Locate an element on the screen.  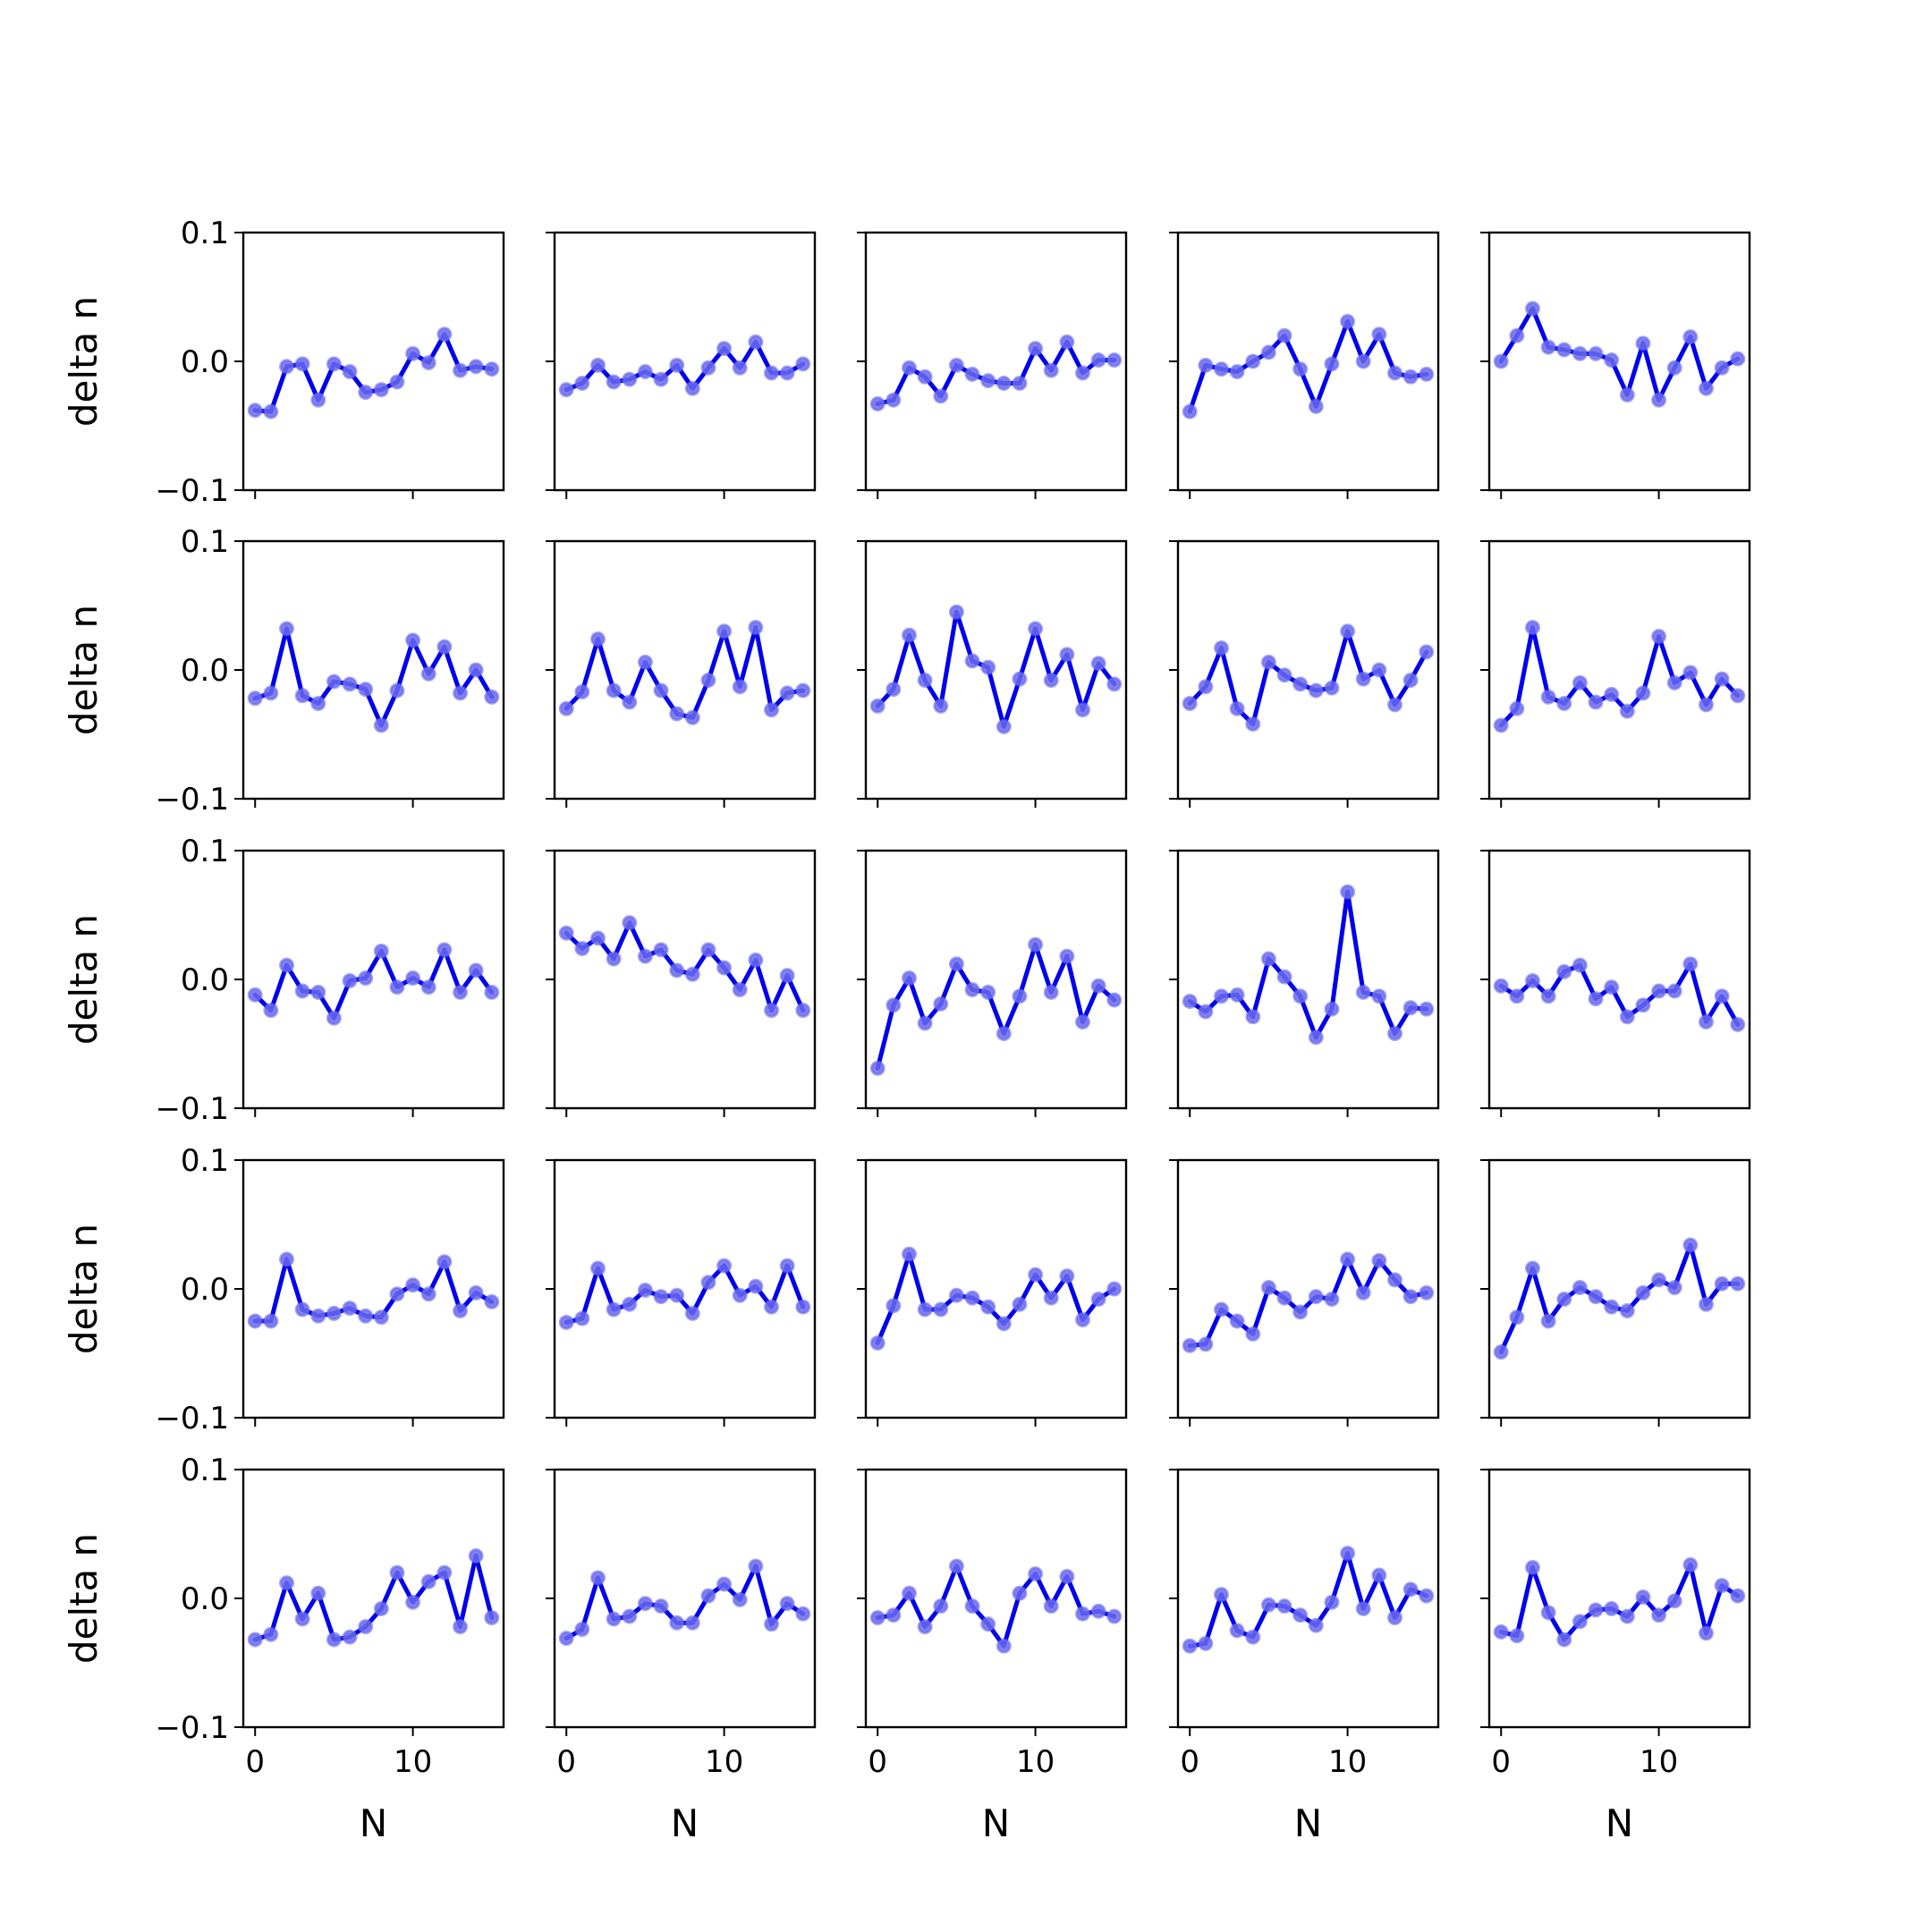
panel-r5-c4: 0 10N is located at coordinates (1304, 1656).